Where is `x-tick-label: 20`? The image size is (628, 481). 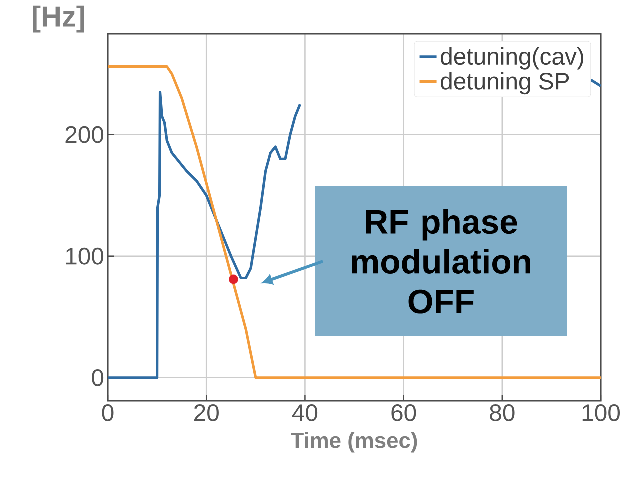 x-tick-label: 20 is located at coordinates (206, 413).